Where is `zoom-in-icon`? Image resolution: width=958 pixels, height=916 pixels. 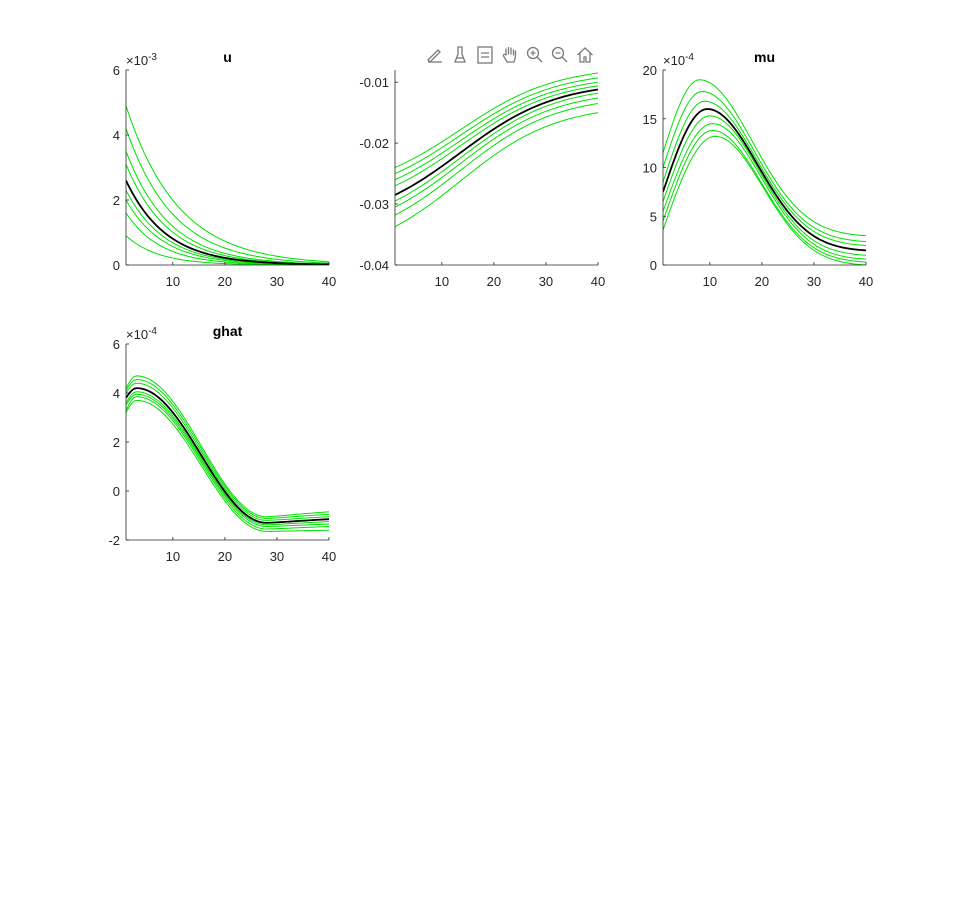 zoom-in-icon is located at coordinates (534, 54).